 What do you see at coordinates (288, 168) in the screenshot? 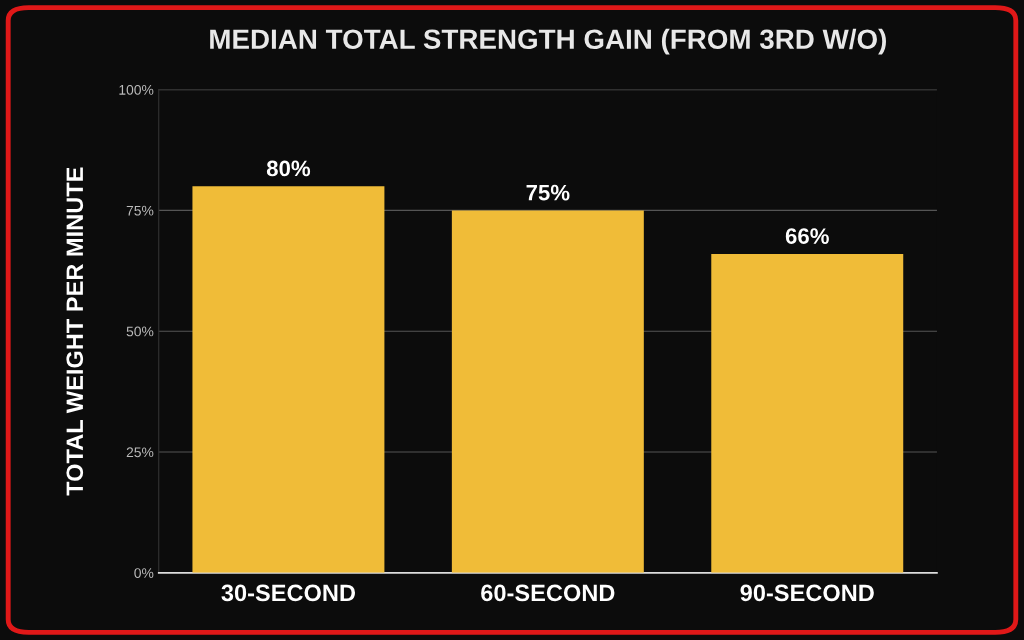
I see `data-label: 80%` at bounding box center [288, 168].